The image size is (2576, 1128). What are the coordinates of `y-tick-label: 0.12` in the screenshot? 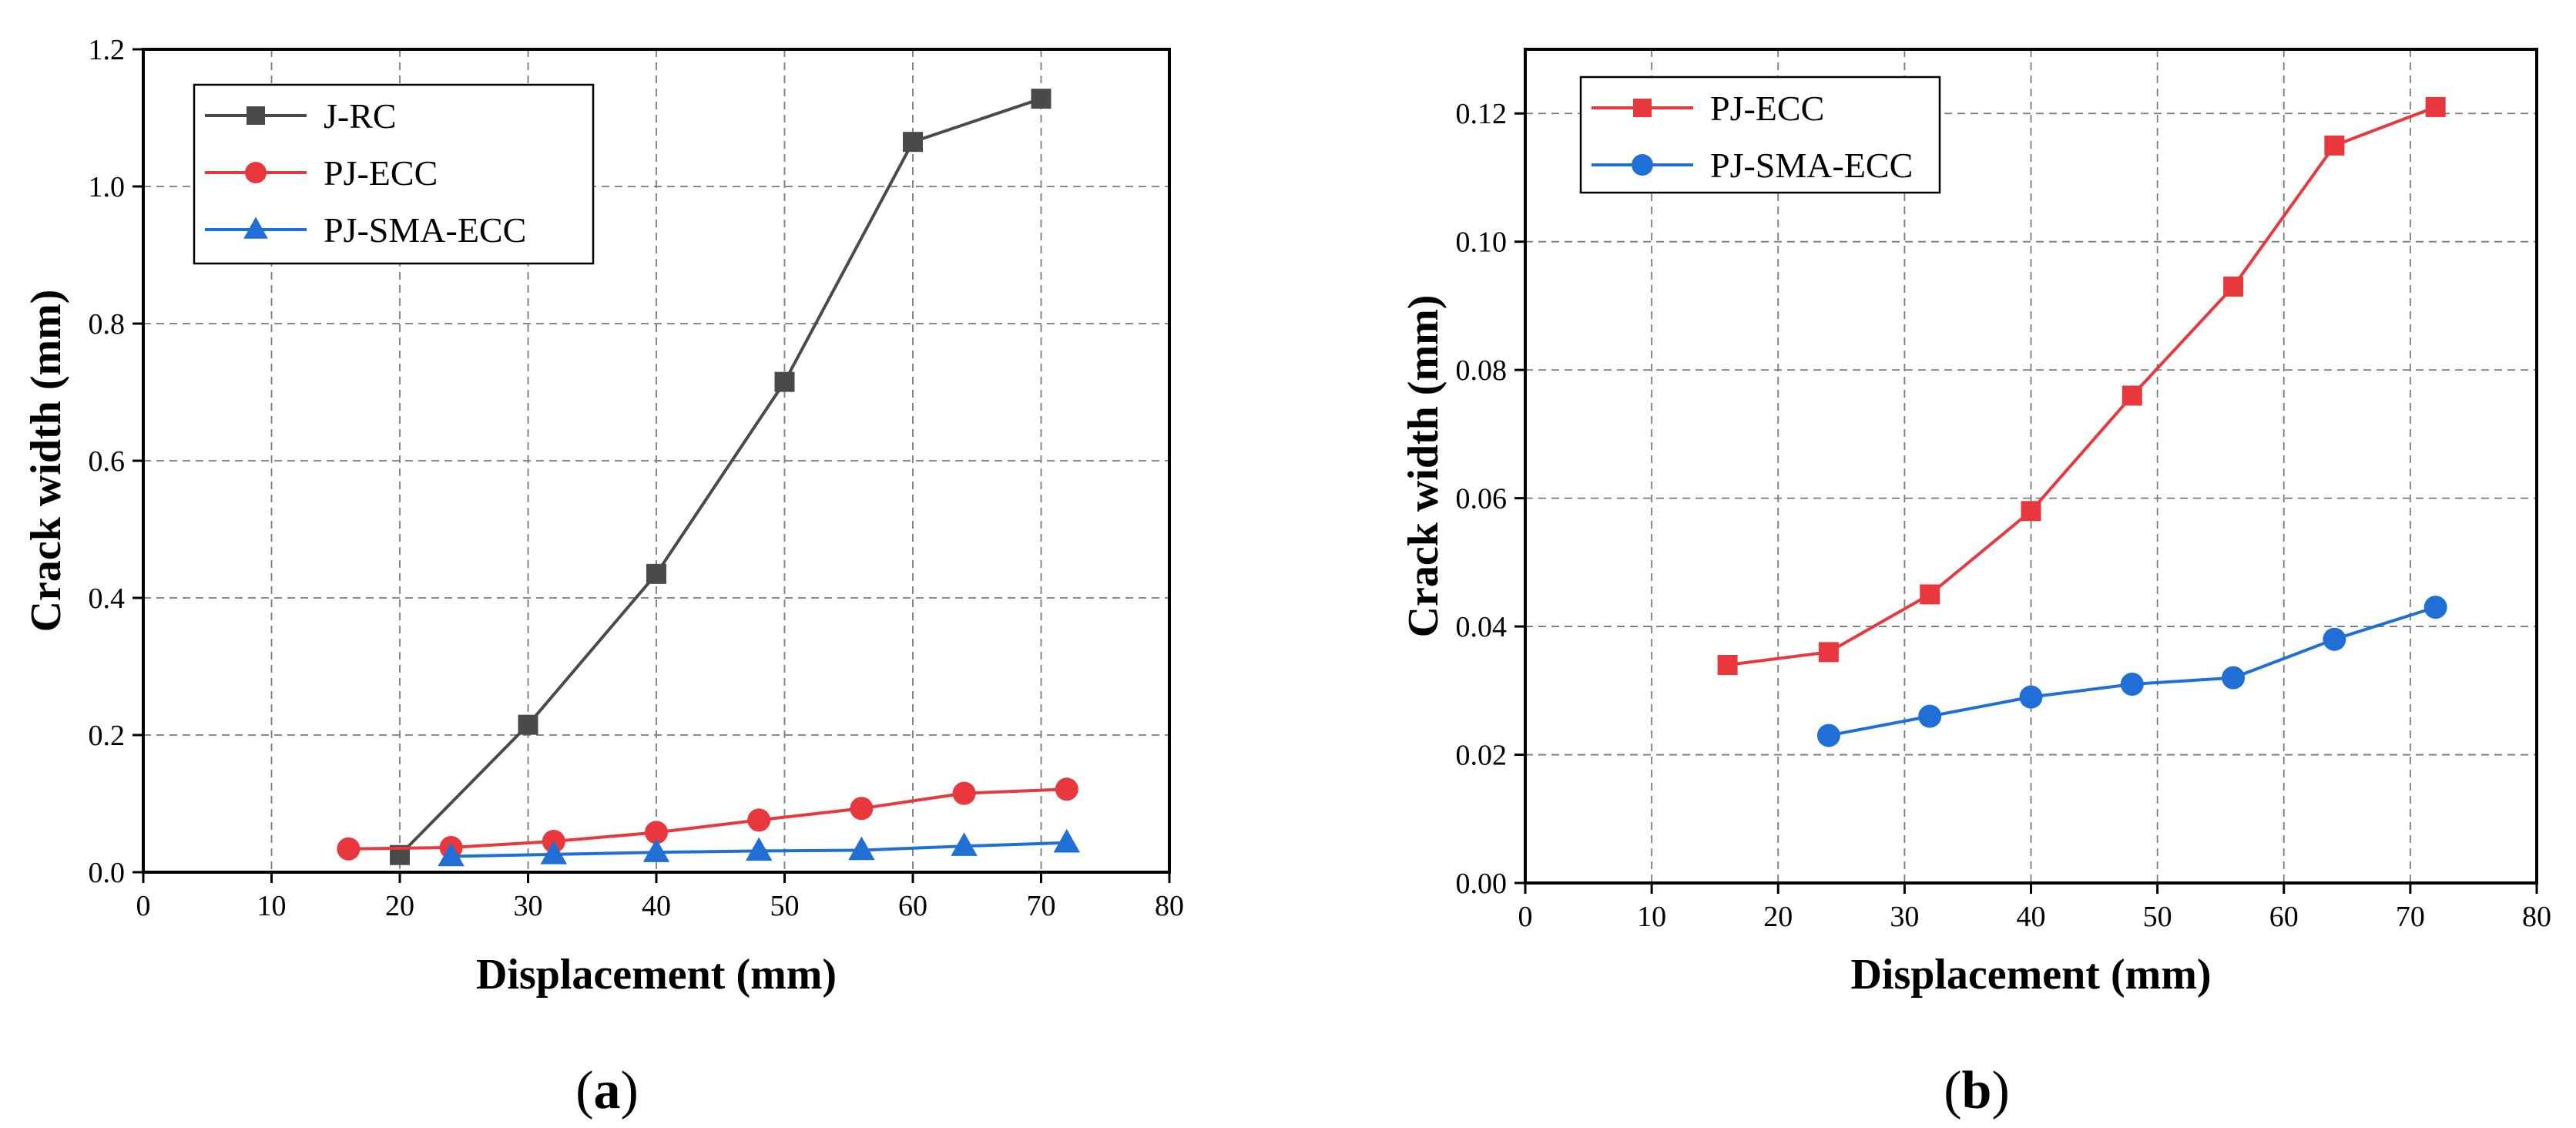 It's located at (1482, 114).